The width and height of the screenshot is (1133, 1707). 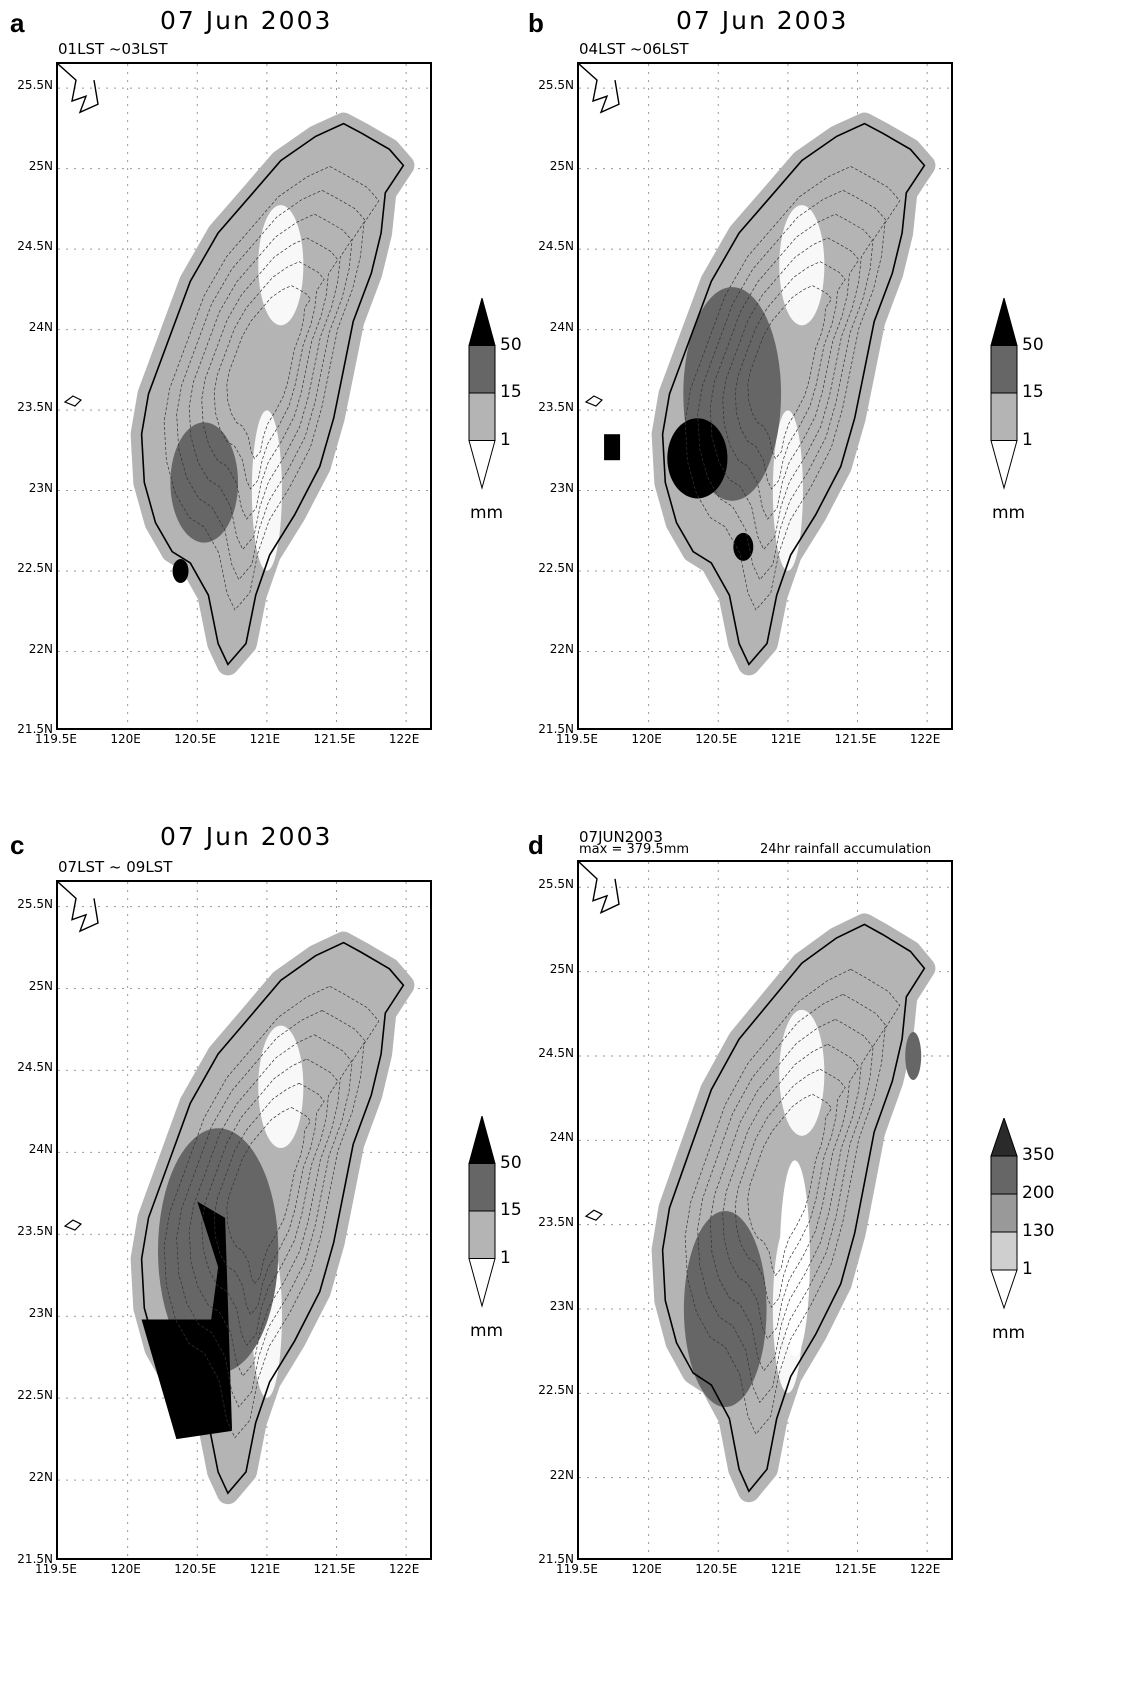 What do you see at coordinates (115, 867) in the screenshot?
I see `panel-subtitle: 07LST ~ 09LST` at bounding box center [115, 867].